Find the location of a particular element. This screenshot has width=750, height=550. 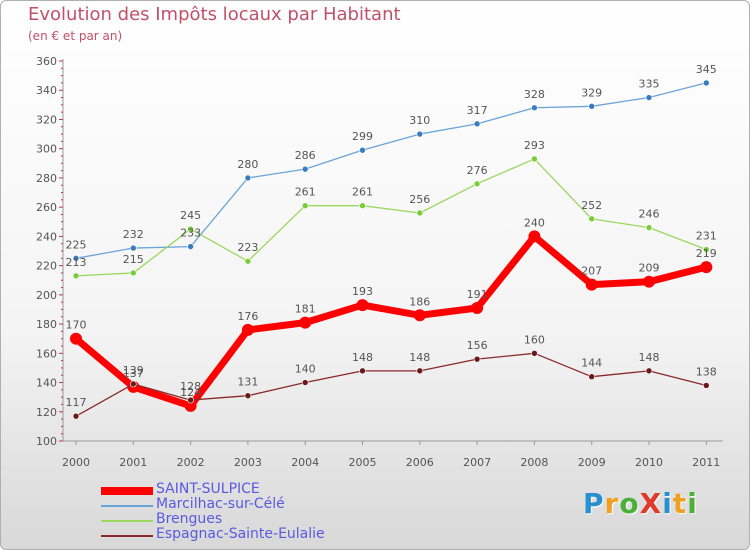

data-label: 138 is located at coordinates (706, 371).